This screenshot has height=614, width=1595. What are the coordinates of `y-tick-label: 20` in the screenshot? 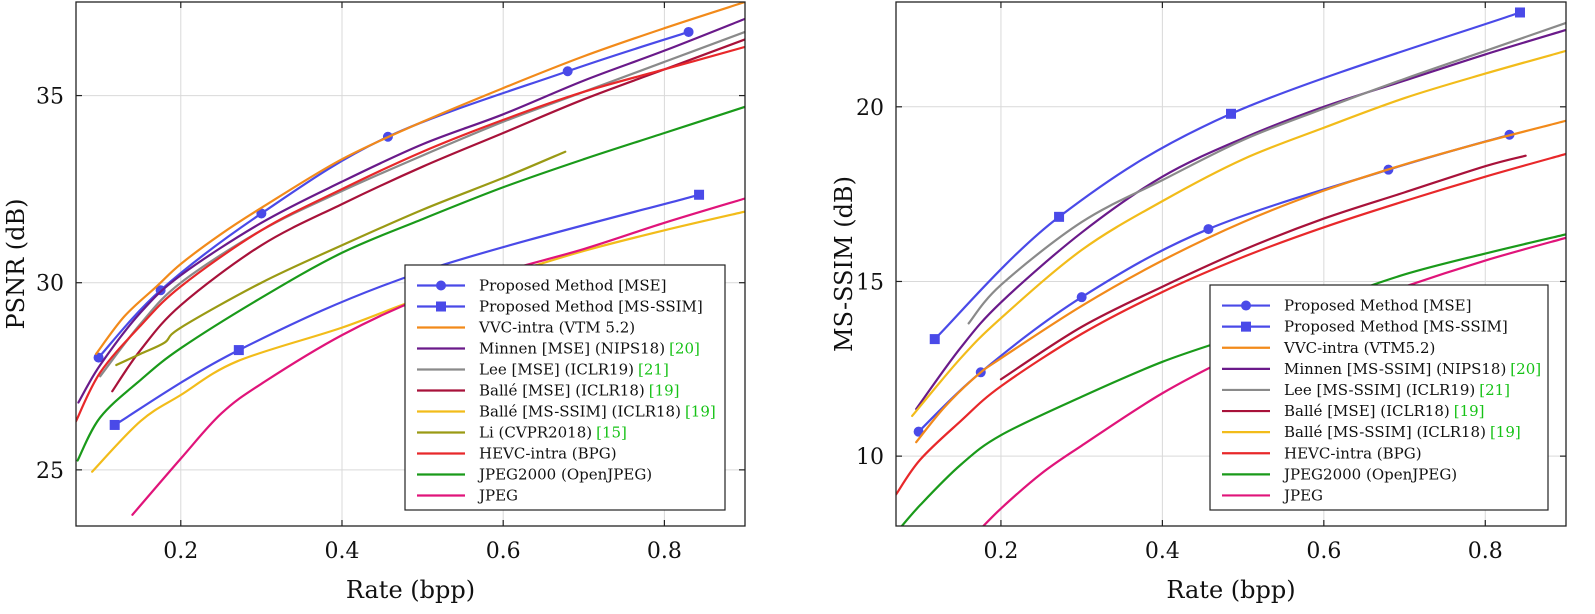 It's located at (870, 108).